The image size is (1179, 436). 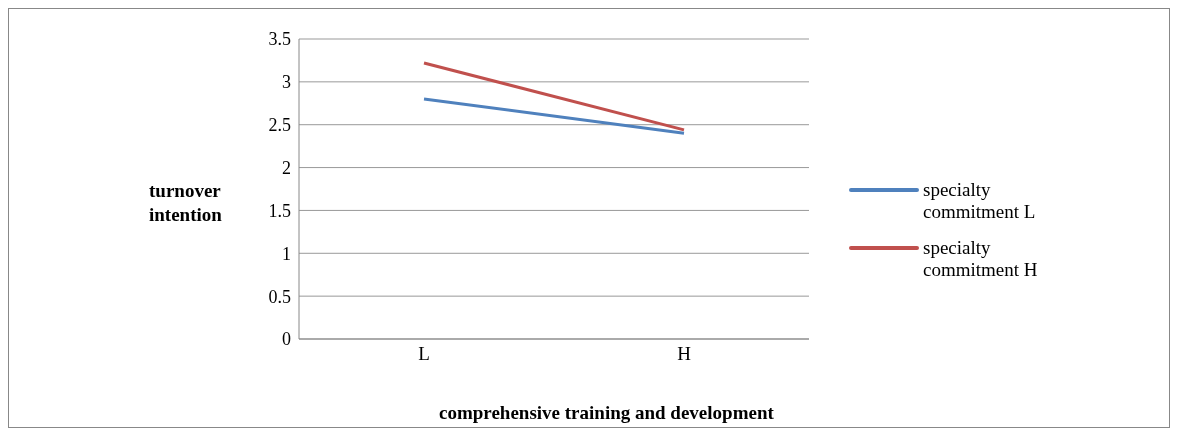 What do you see at coordinates (684, 354) in the screenshot?
I see `x-tick-label: H` at bounding box center [684, 354].